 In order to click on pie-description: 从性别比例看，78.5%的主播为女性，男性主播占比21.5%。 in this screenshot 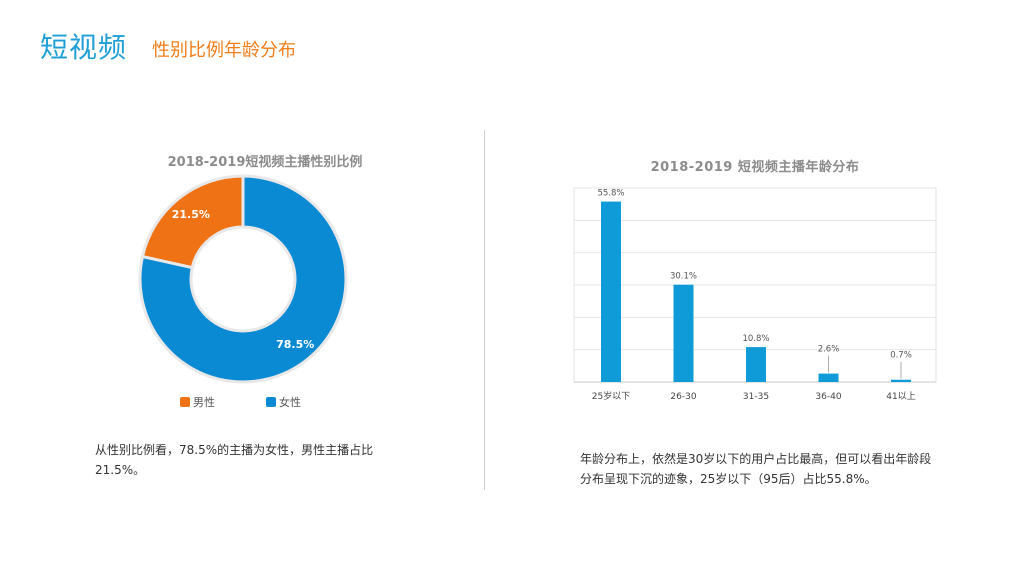, I will do `click(234, 460)`.